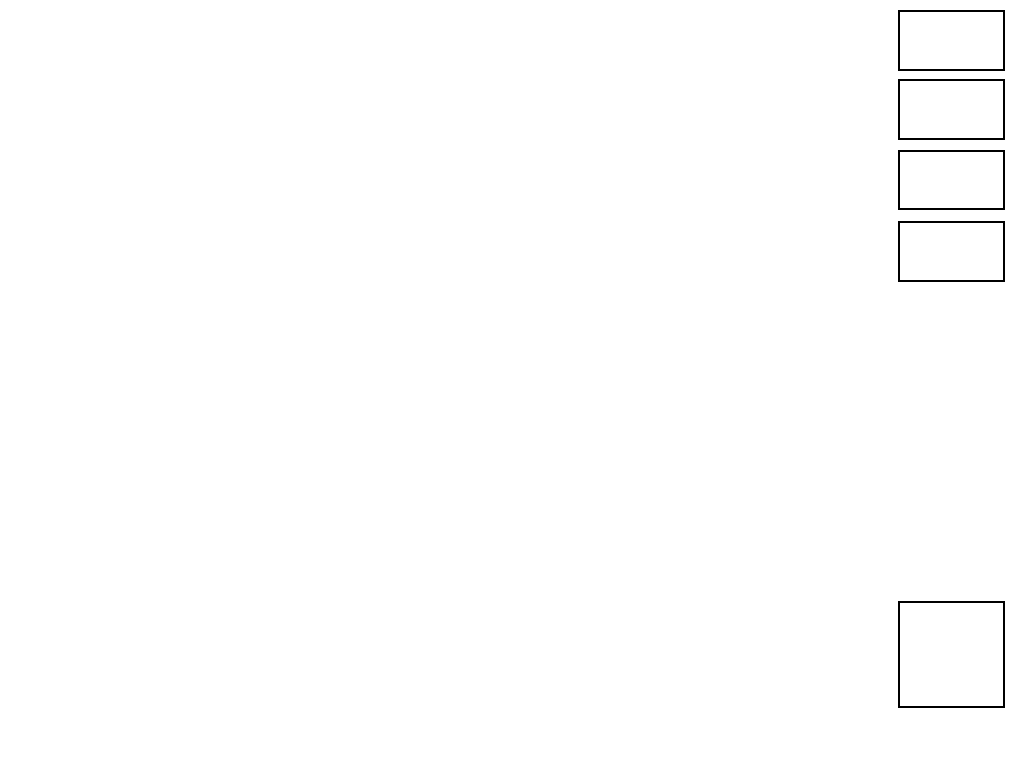 The image size is (1024, 768). What do you see at coordinates (951, 654) in the screenshot?
I see `ephemeris-panel` at bounding box center [951, 654].